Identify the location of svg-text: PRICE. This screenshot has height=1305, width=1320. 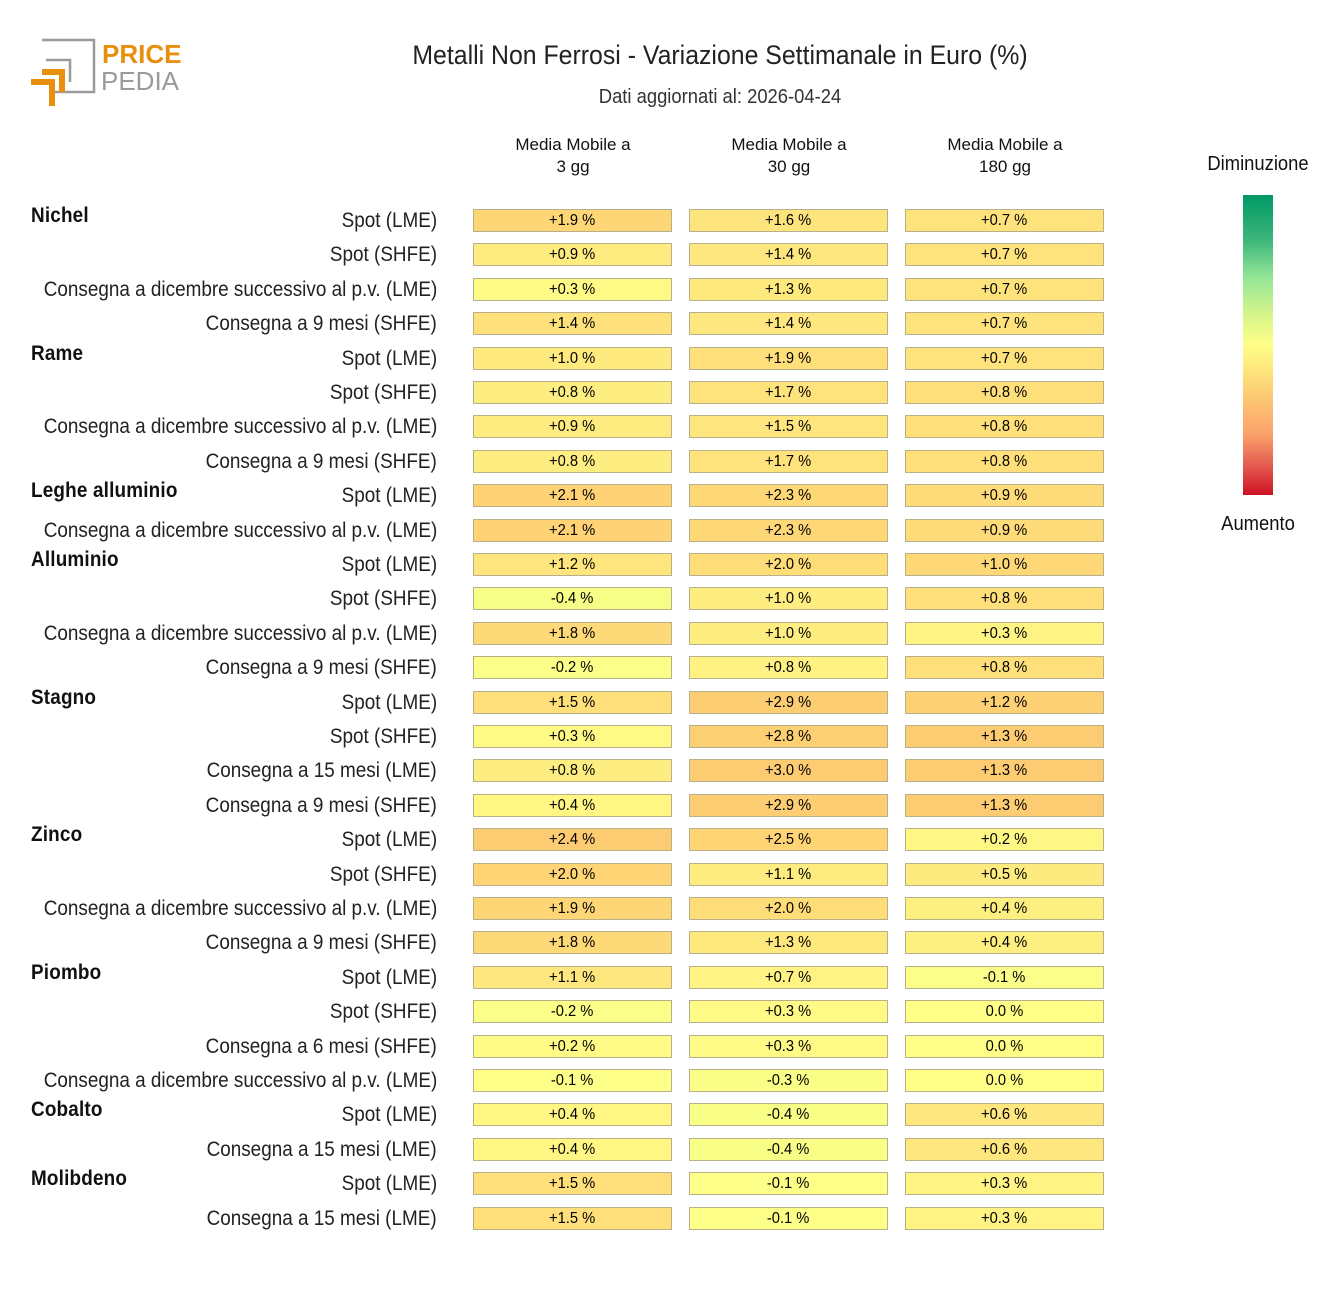
(141, 54).